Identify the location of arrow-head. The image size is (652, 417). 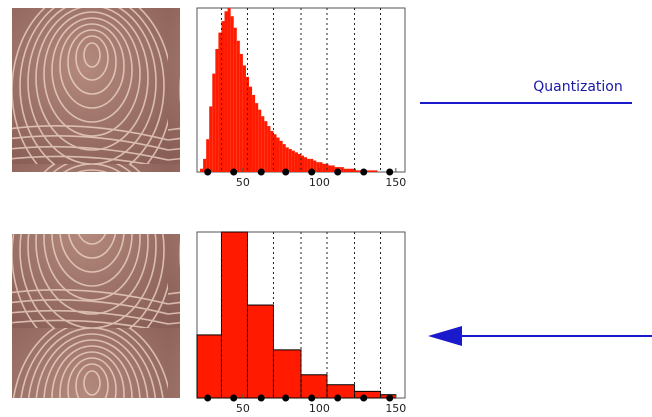
(445, 336).